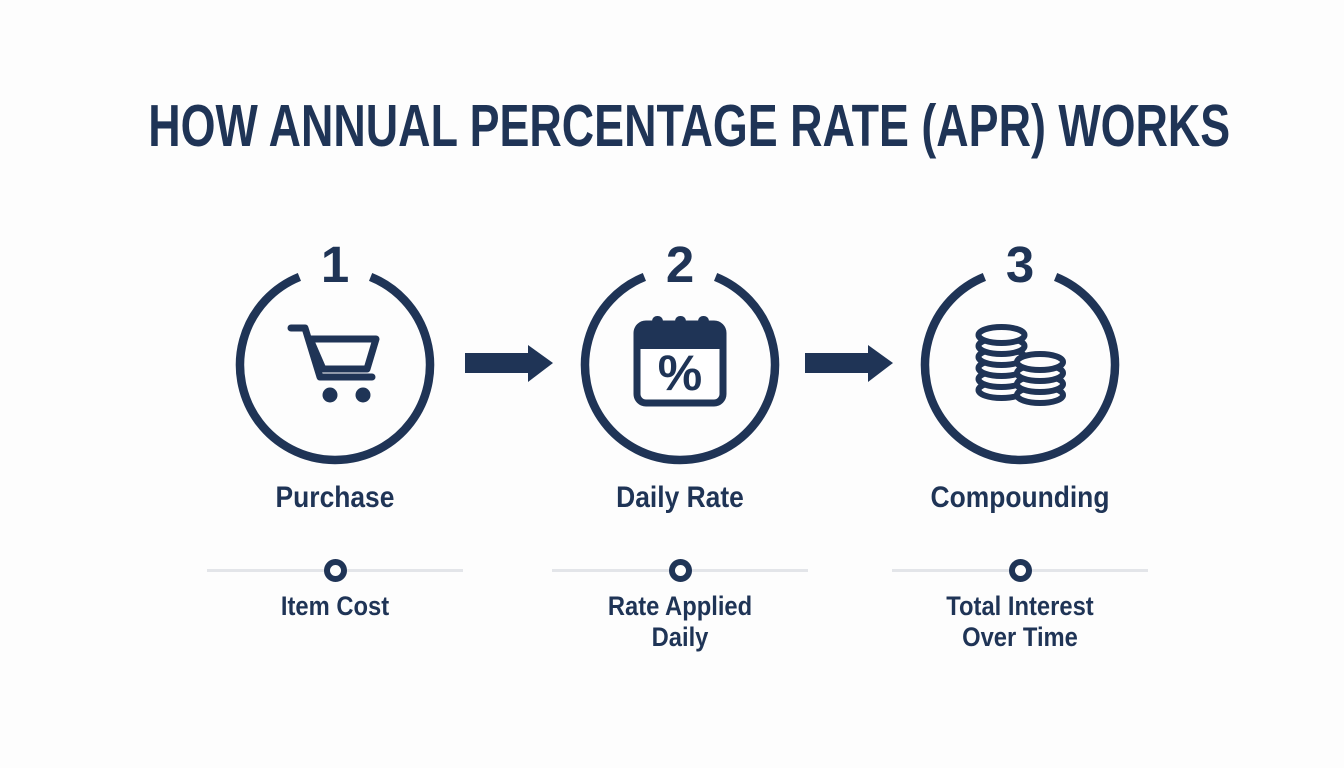 This screenshot has height=768, width=1344. What do you see at coordinates (335, 265) in the screenshot?
I see `step1-number: 1` at bounding box center [335, 265].